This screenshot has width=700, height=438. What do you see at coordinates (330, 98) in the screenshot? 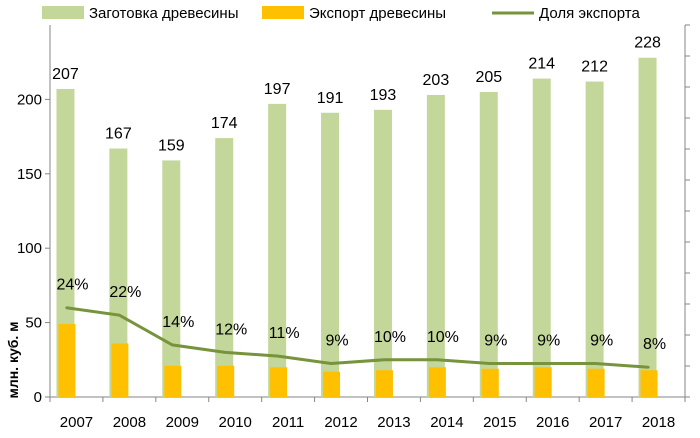
I see `harvest-value-label: 191` at bounding box center [330, 98].